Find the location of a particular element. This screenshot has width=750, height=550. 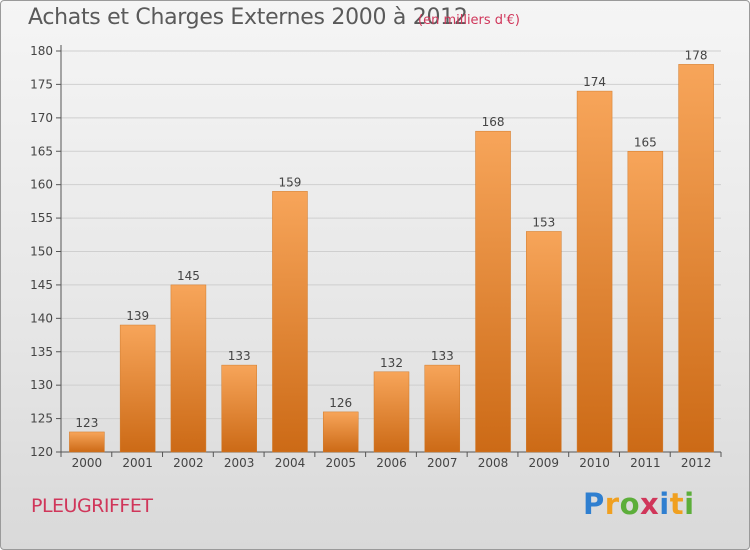

y-tick-label: 180 is located at coordinates (41, 51).